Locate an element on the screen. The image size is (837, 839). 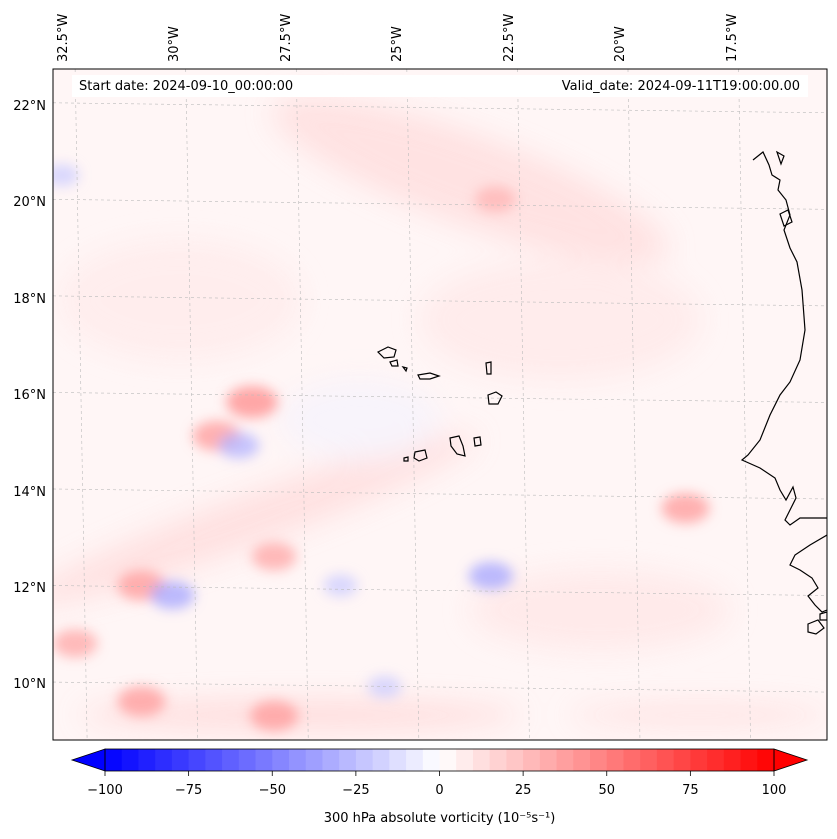
colorbar-tick-label: −25 is located at coordinates (355, 790).